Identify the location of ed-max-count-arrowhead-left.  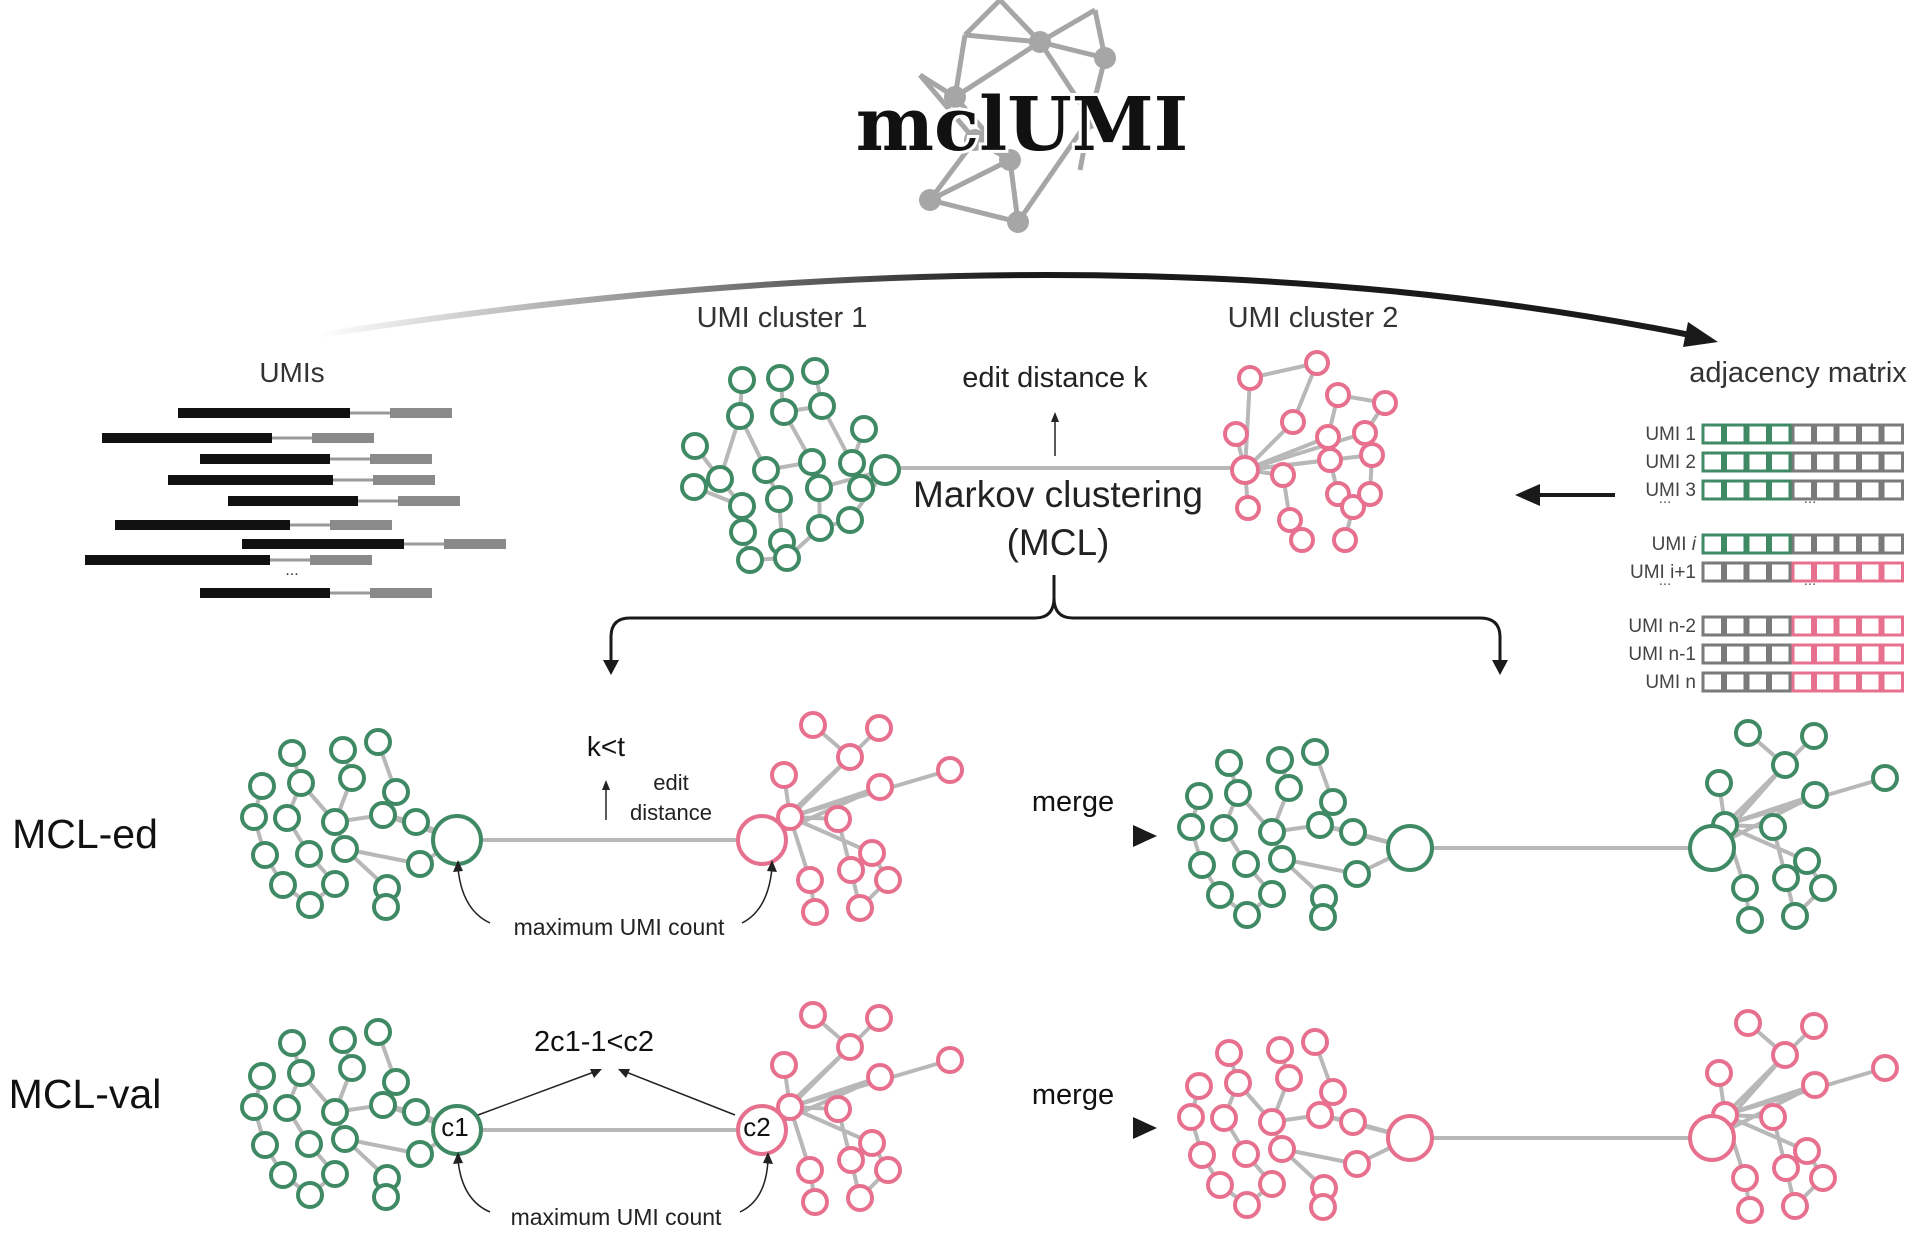
(458, 866).